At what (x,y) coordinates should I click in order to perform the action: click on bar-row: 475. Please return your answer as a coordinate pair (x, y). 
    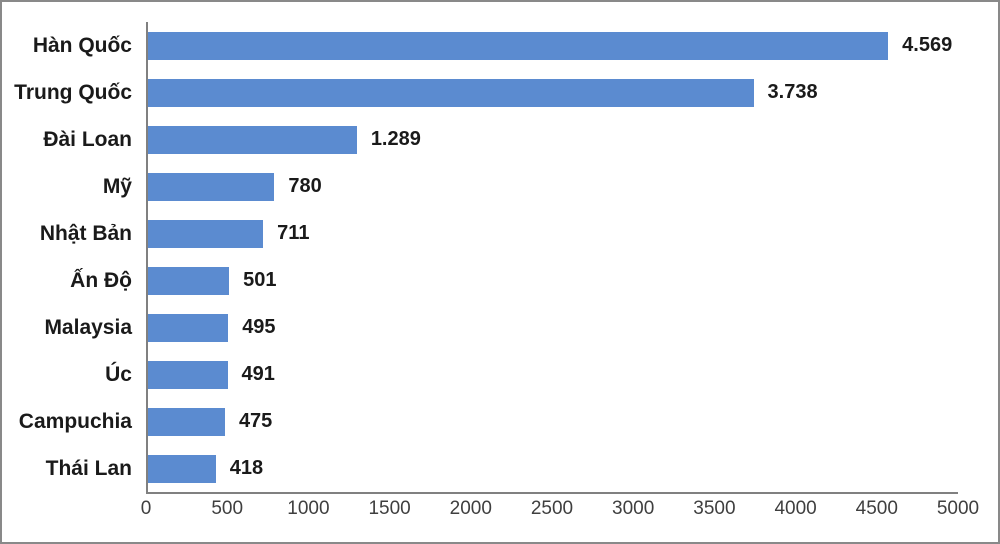
    Looking at the image, I should click on (553, 421).